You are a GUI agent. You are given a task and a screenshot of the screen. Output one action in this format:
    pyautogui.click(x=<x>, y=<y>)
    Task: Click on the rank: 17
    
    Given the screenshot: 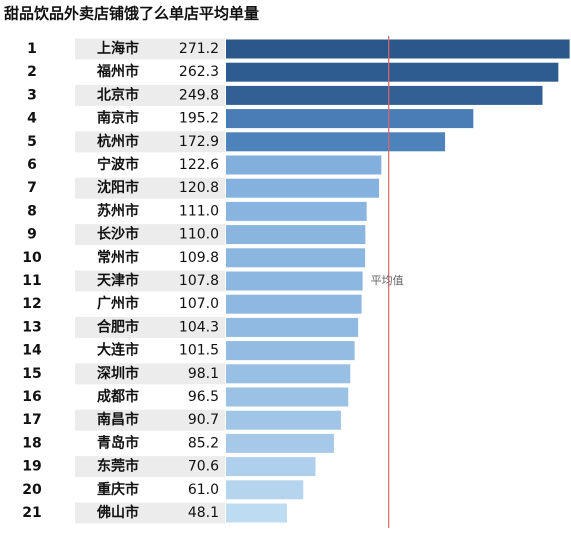 What is the action you would take?
    pyautogui.click(x=31, y=420)
    